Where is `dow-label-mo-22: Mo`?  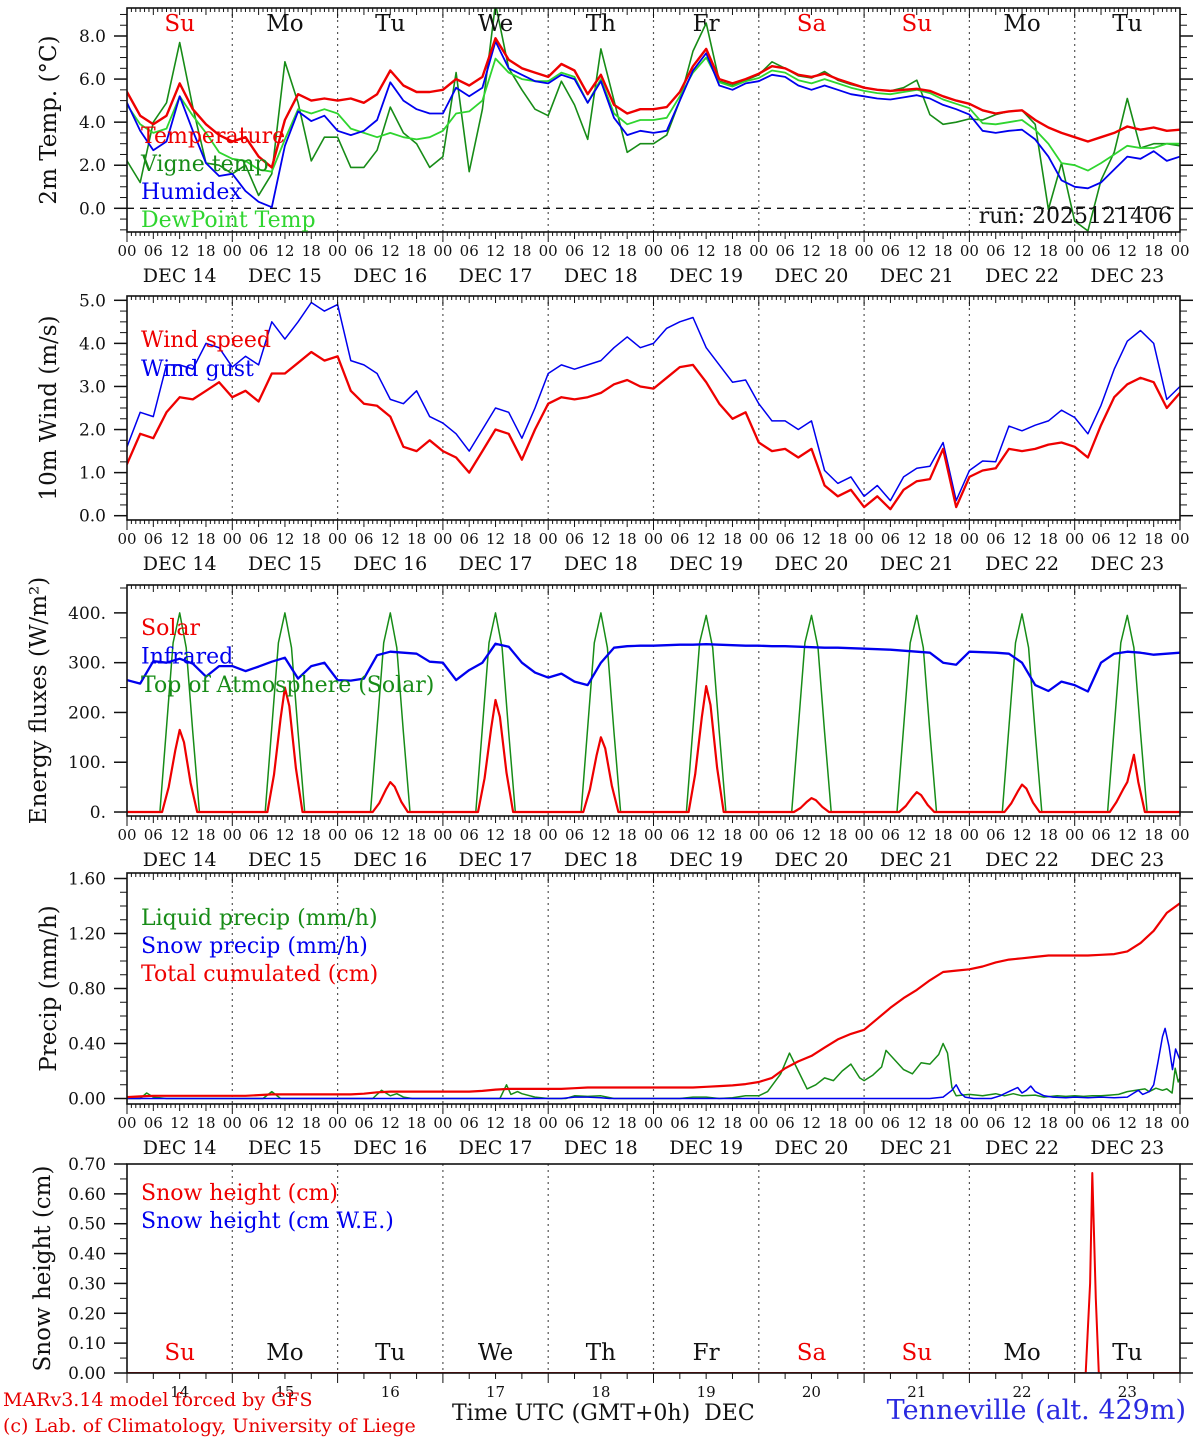
dow-label-mo-22: Mo is located at coordinates (1021, 24).